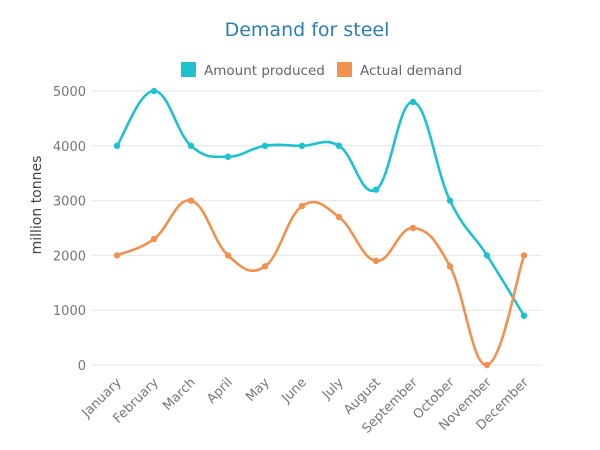 The height and width of the screenshot is (450, 600). What do you see at coordinates (69, 229) in the screenshot?
I see `y-axis-ticks: 0 1000 2000 3000 4000 5000` at bounding box center [69, 229].